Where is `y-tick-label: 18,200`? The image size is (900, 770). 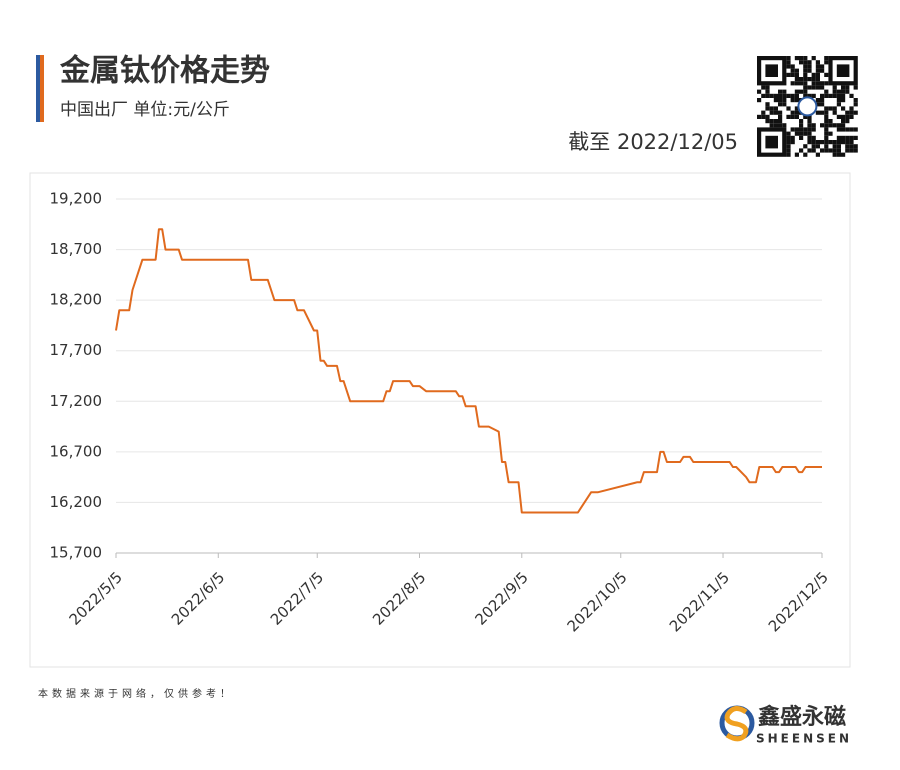 y-tick-label: 18,200 is located at coordinates (76, 300).